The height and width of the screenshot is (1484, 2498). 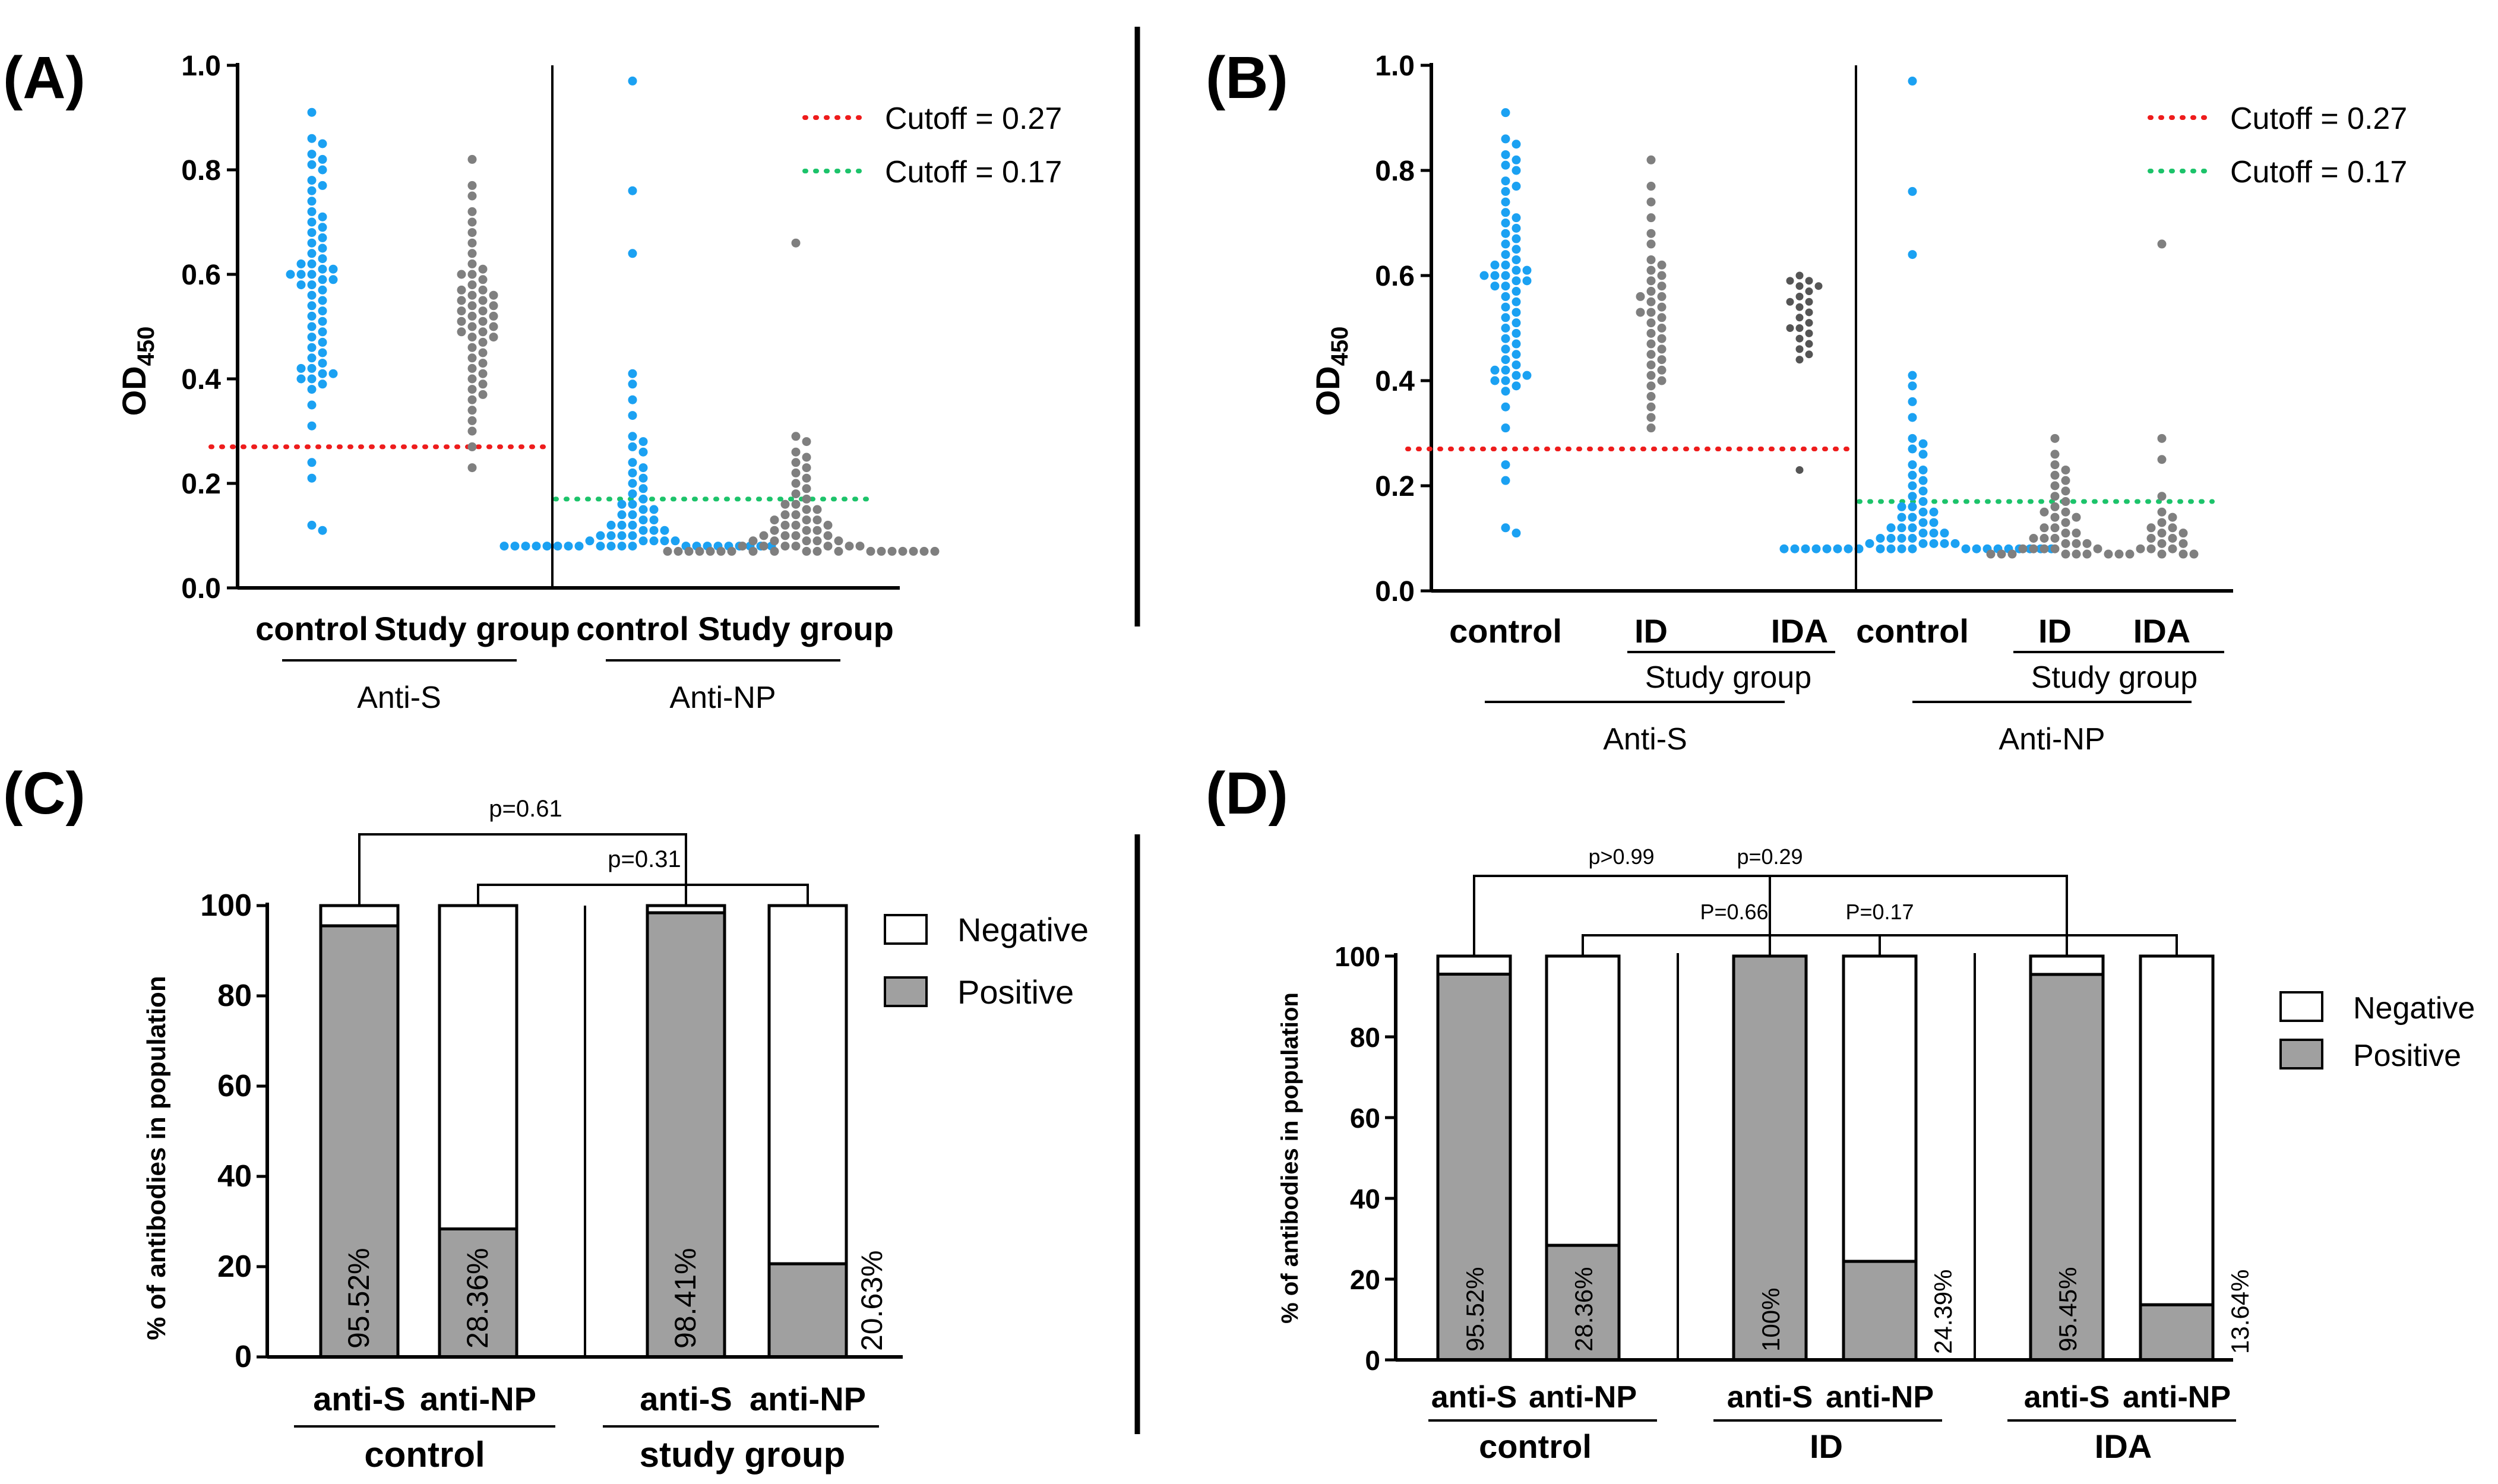 I want to click on y-axis-label-a-sub: 450, so click(x=146, y=346).